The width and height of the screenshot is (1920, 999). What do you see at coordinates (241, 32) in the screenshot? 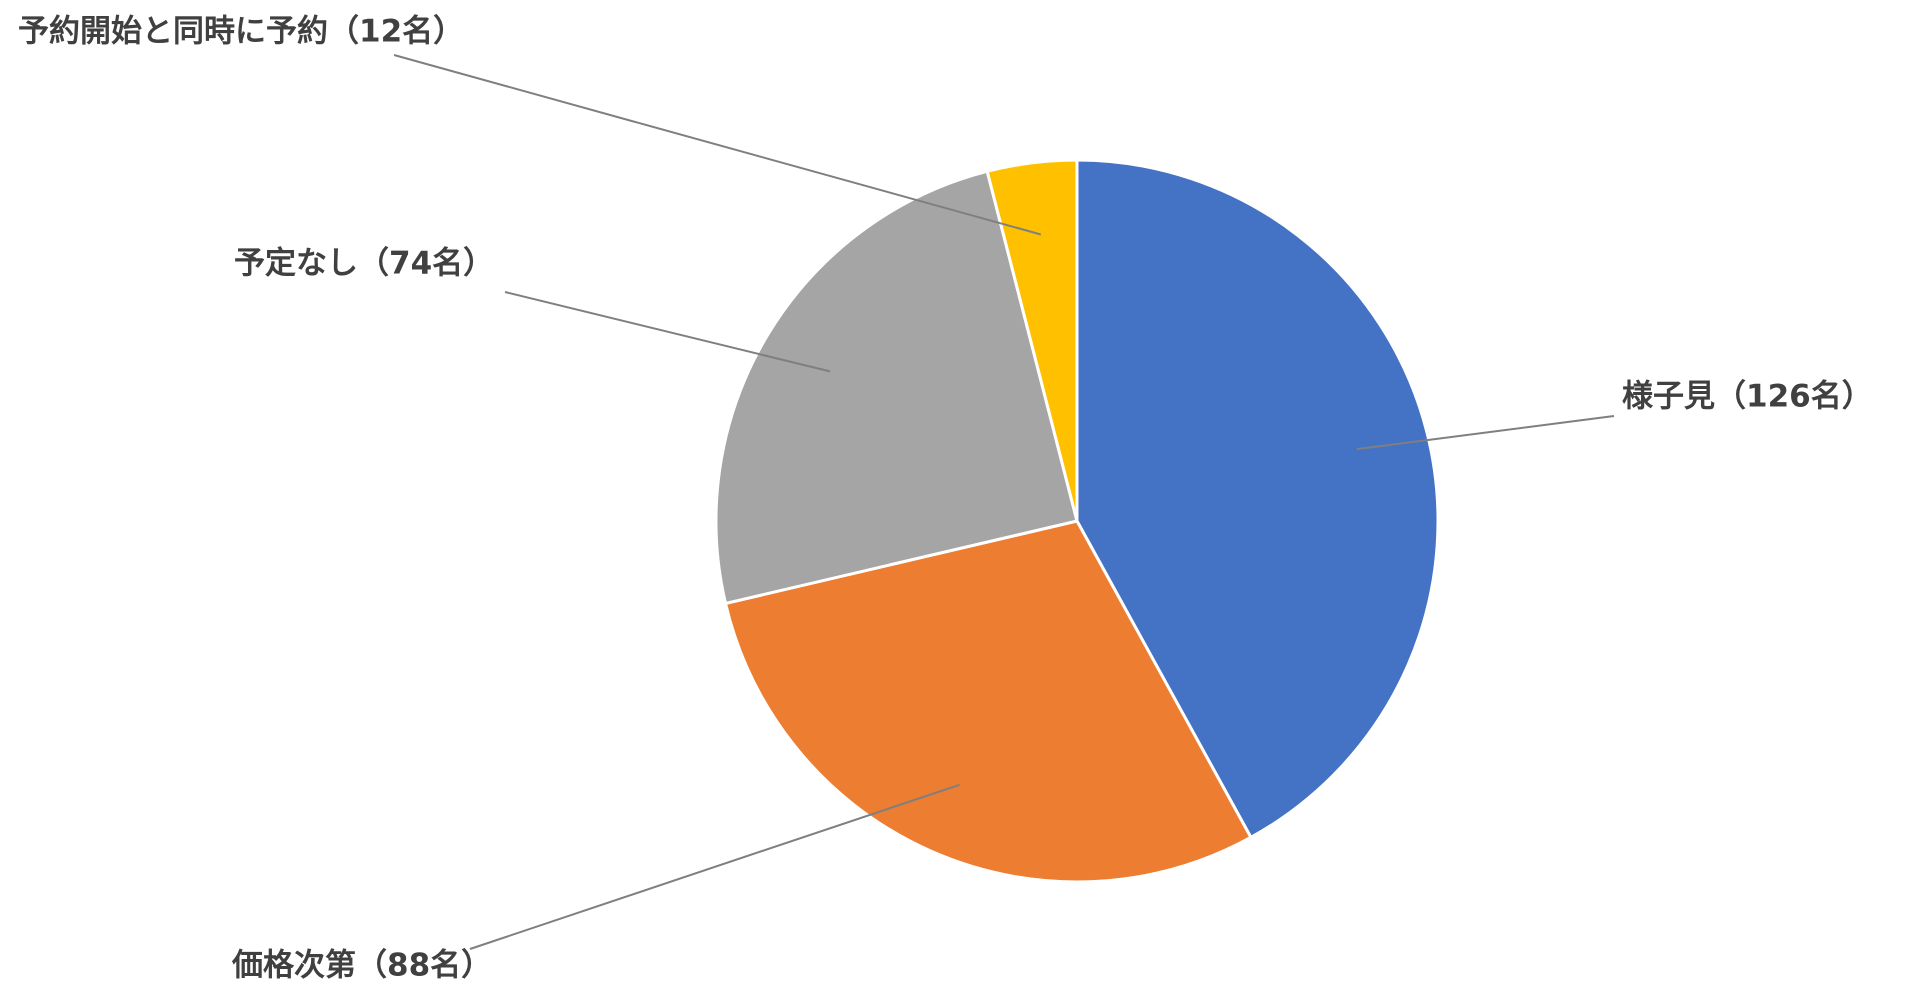
I see `data-label: 予約開始と同時に予約（12名）` at bounding box center [241, 32].